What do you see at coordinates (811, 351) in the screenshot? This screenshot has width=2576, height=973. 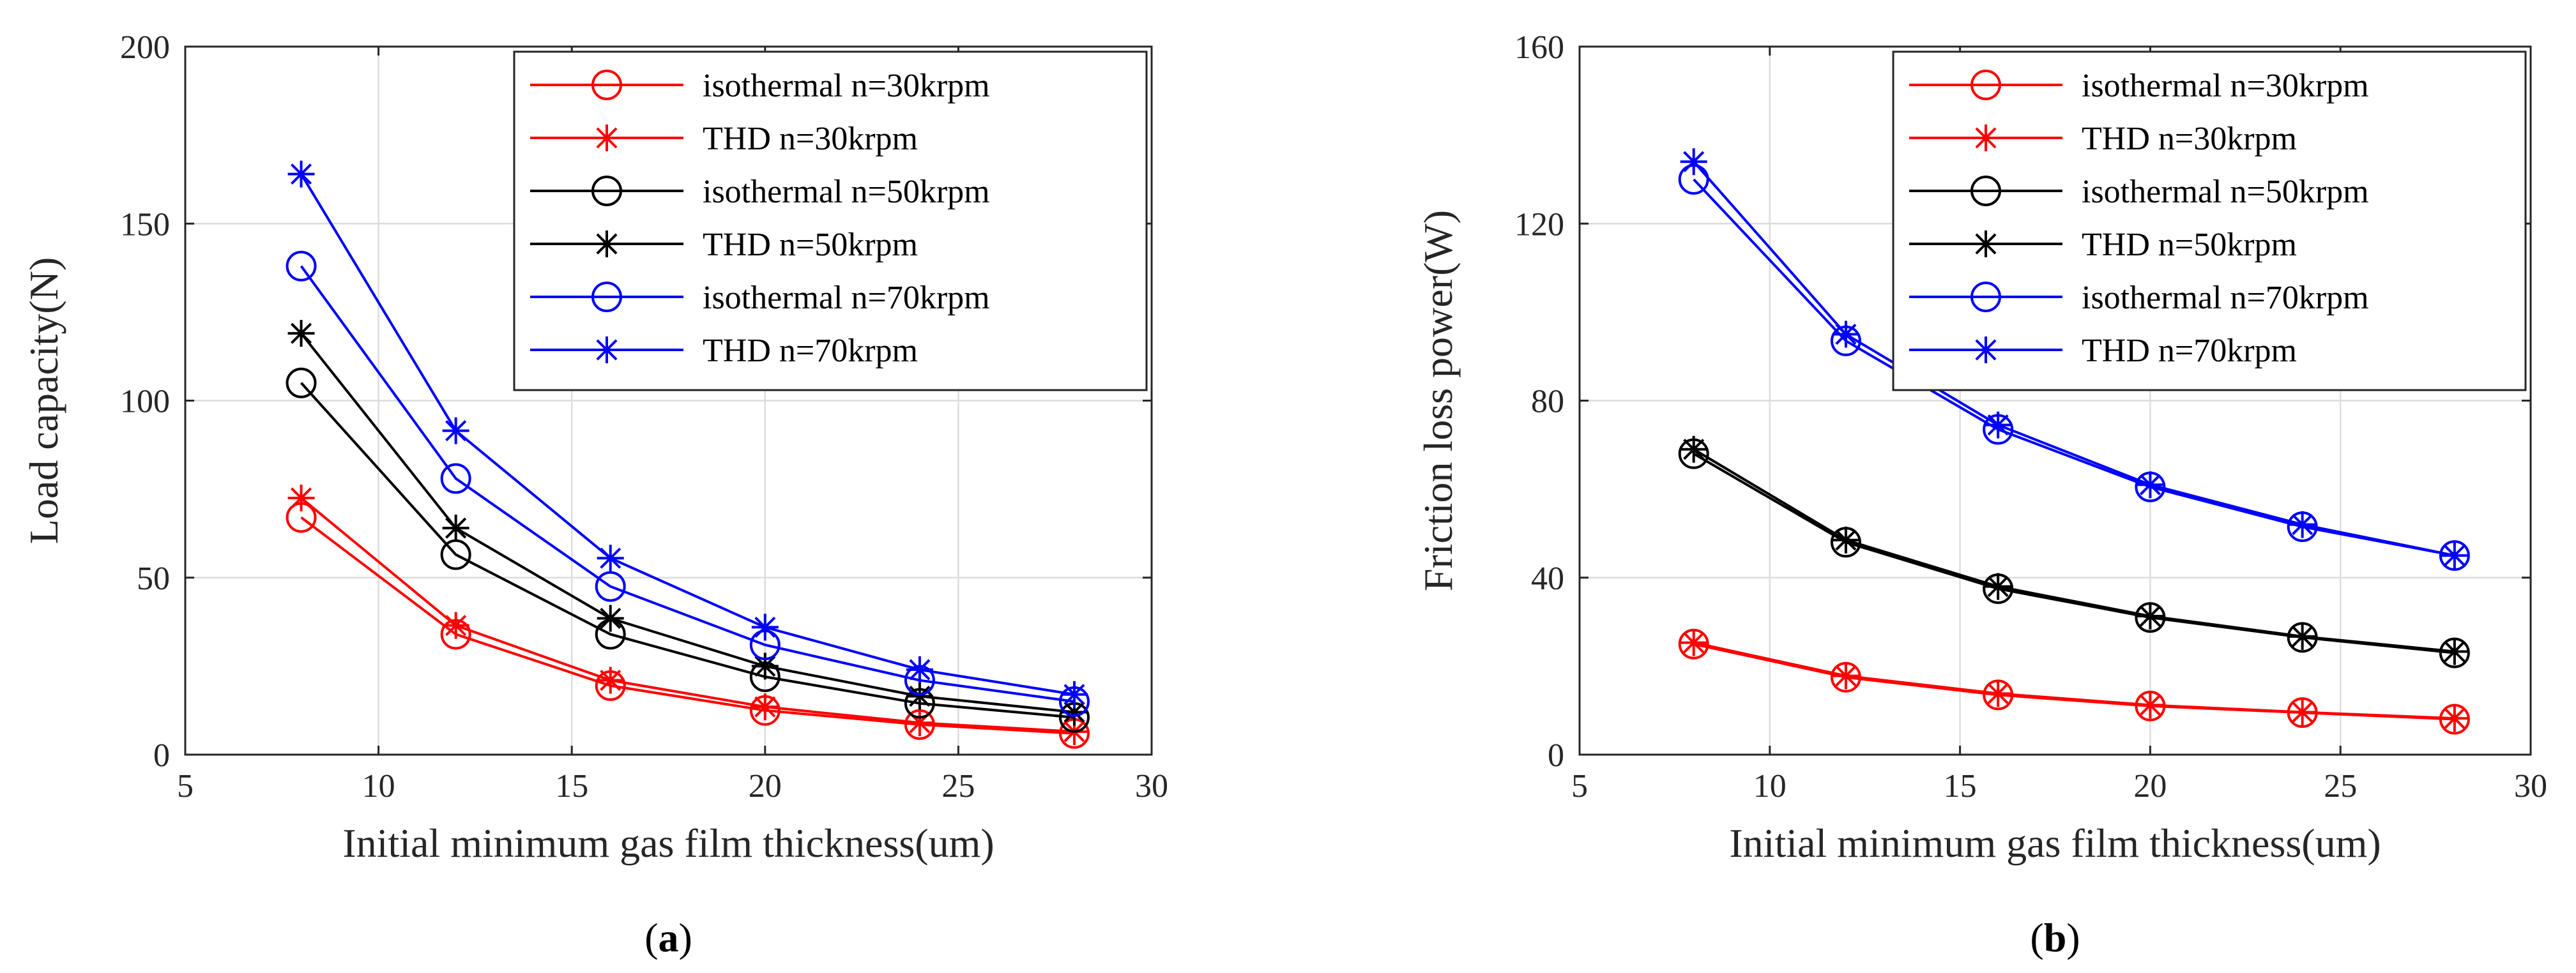 I see `panel-a-legend-entry-5-label: THD n=70krpm` at bounding box center [811, 351].